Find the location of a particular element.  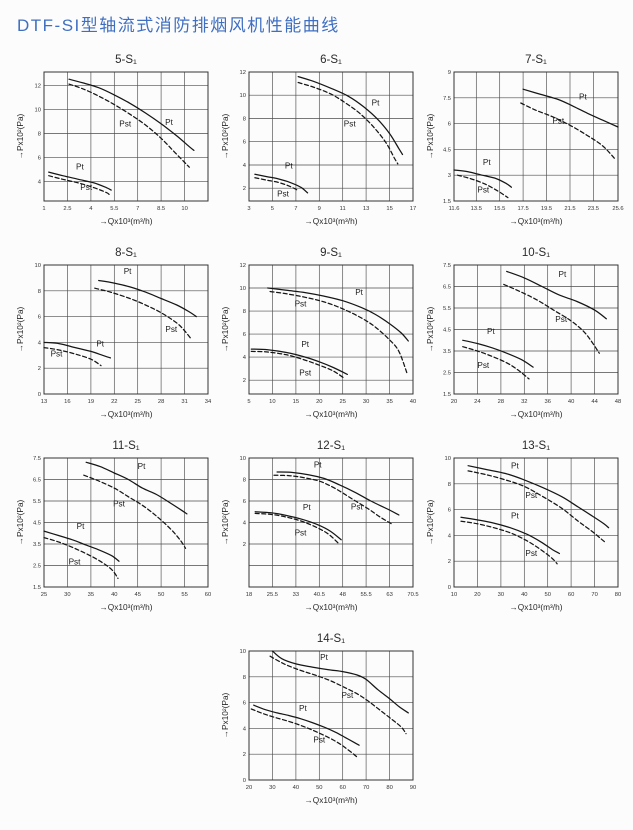

svg-text: 19 is located at coordinates (91, 402).